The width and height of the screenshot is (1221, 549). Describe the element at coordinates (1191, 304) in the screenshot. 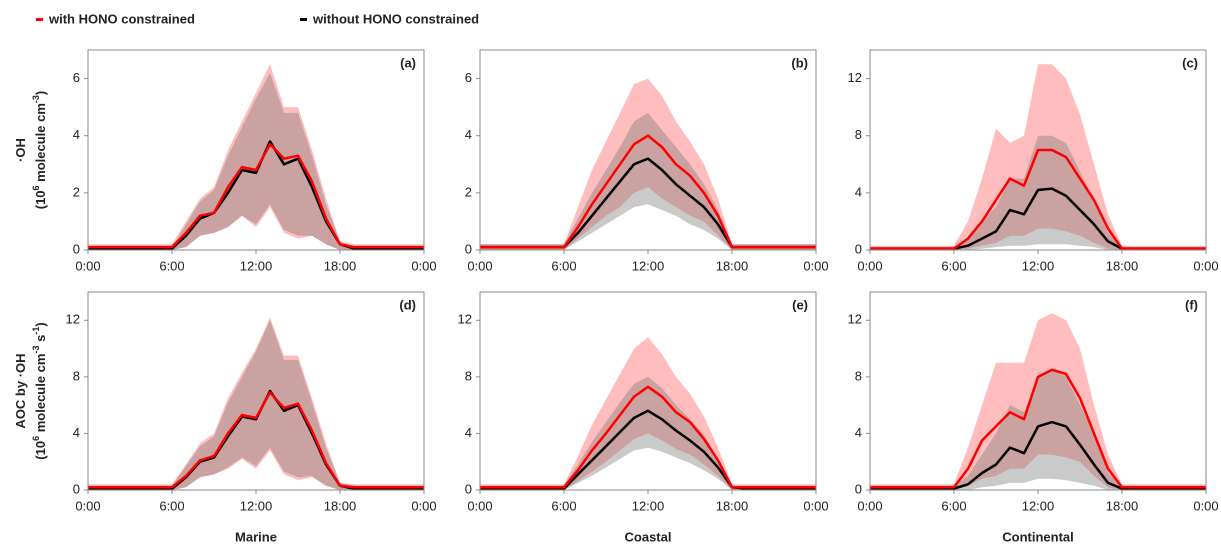

I see `panel-label: (f)` at that location.